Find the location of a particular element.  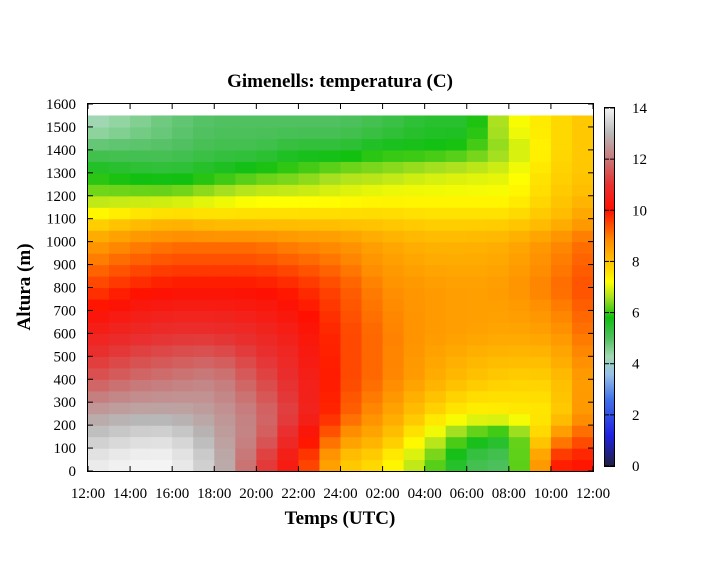

x-tick-label: 22:00 is located at coordinates (298, 494).